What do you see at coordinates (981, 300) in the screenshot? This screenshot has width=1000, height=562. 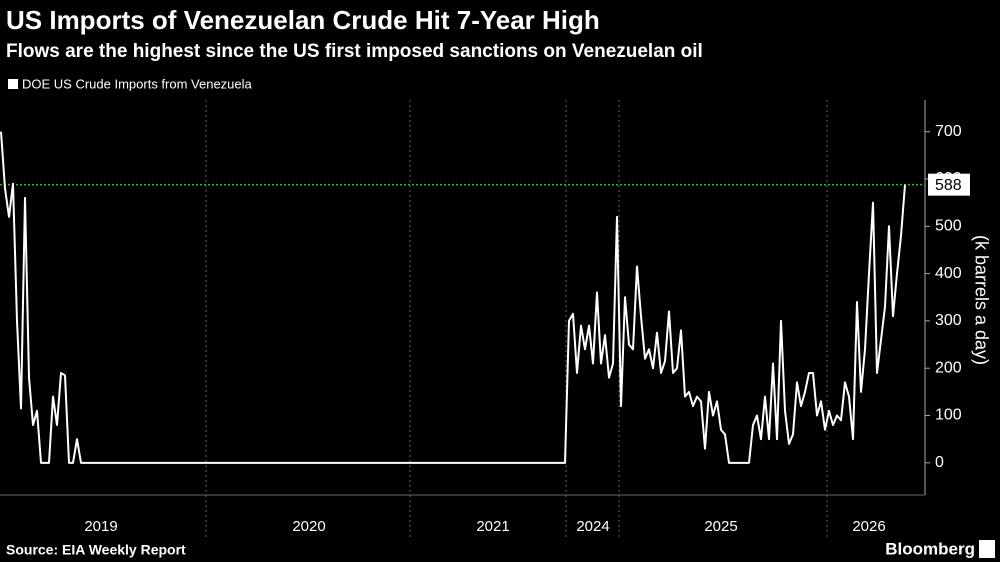 I see `y-axis-label: (k barrels a day)` at bounding box center [981, 300].